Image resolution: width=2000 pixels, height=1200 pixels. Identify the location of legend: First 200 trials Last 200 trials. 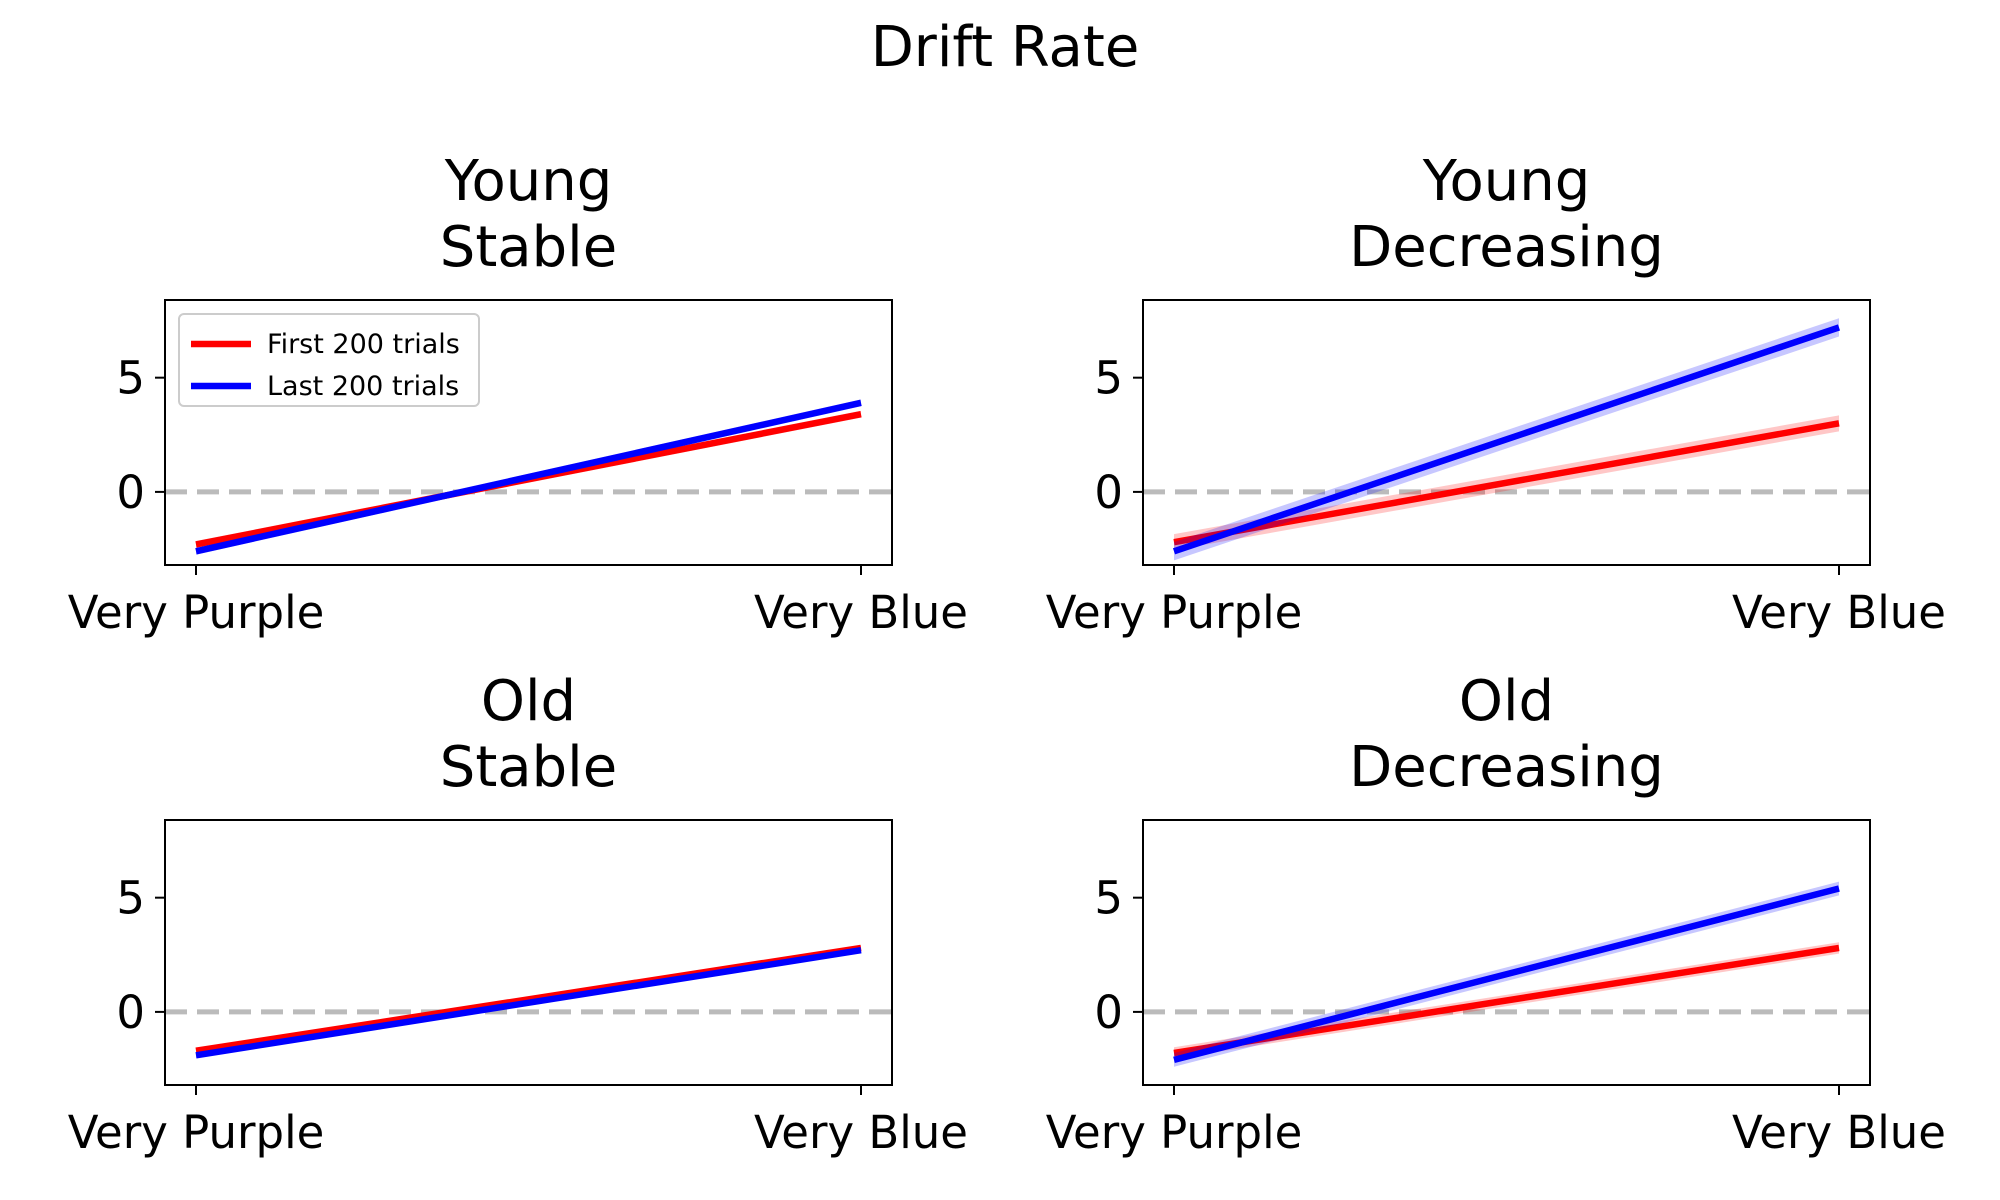
(329, 360).